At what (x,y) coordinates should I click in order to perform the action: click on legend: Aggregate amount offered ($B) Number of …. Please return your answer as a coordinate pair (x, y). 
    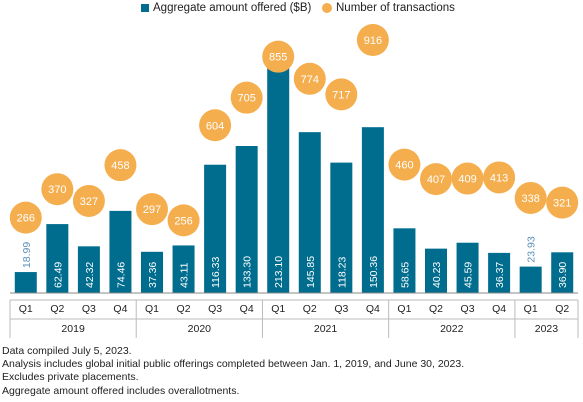
    Looking at the image, I should click on (291, 10).